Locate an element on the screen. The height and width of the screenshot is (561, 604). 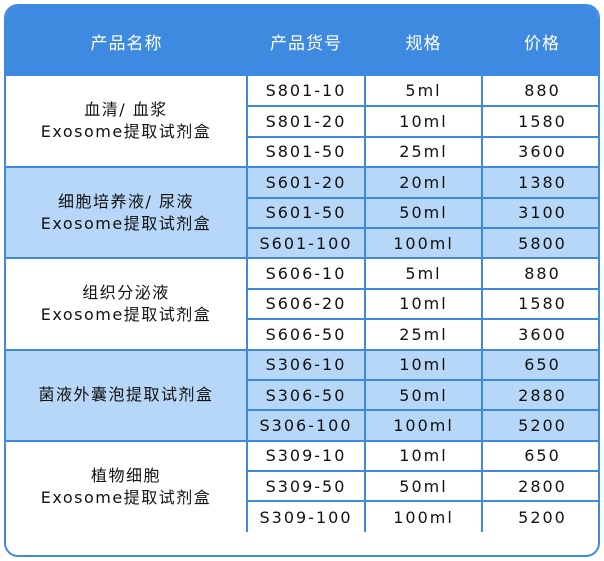
table-row: S306-50 50ml 2880 is located at coordinates (302, 394).